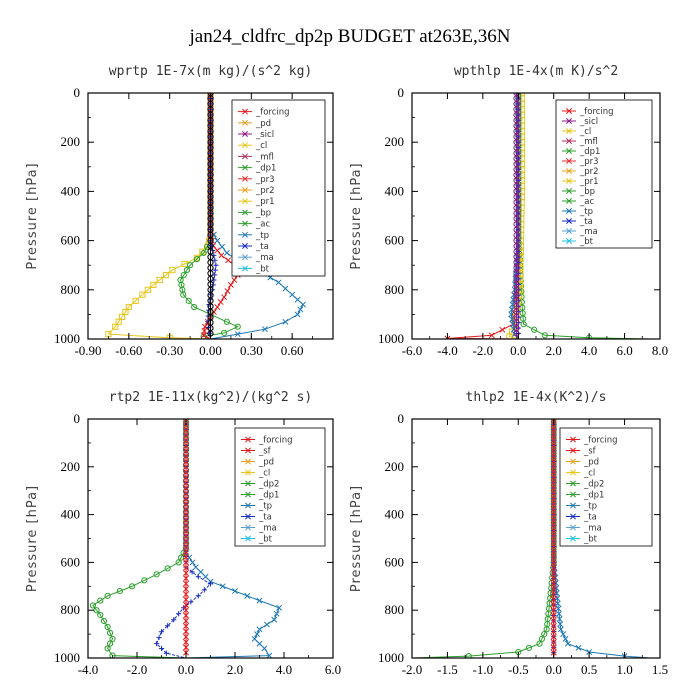 This screenshot has width=700, height=700. I want to click on x-tick-label: -0.60, so click(128, 350).